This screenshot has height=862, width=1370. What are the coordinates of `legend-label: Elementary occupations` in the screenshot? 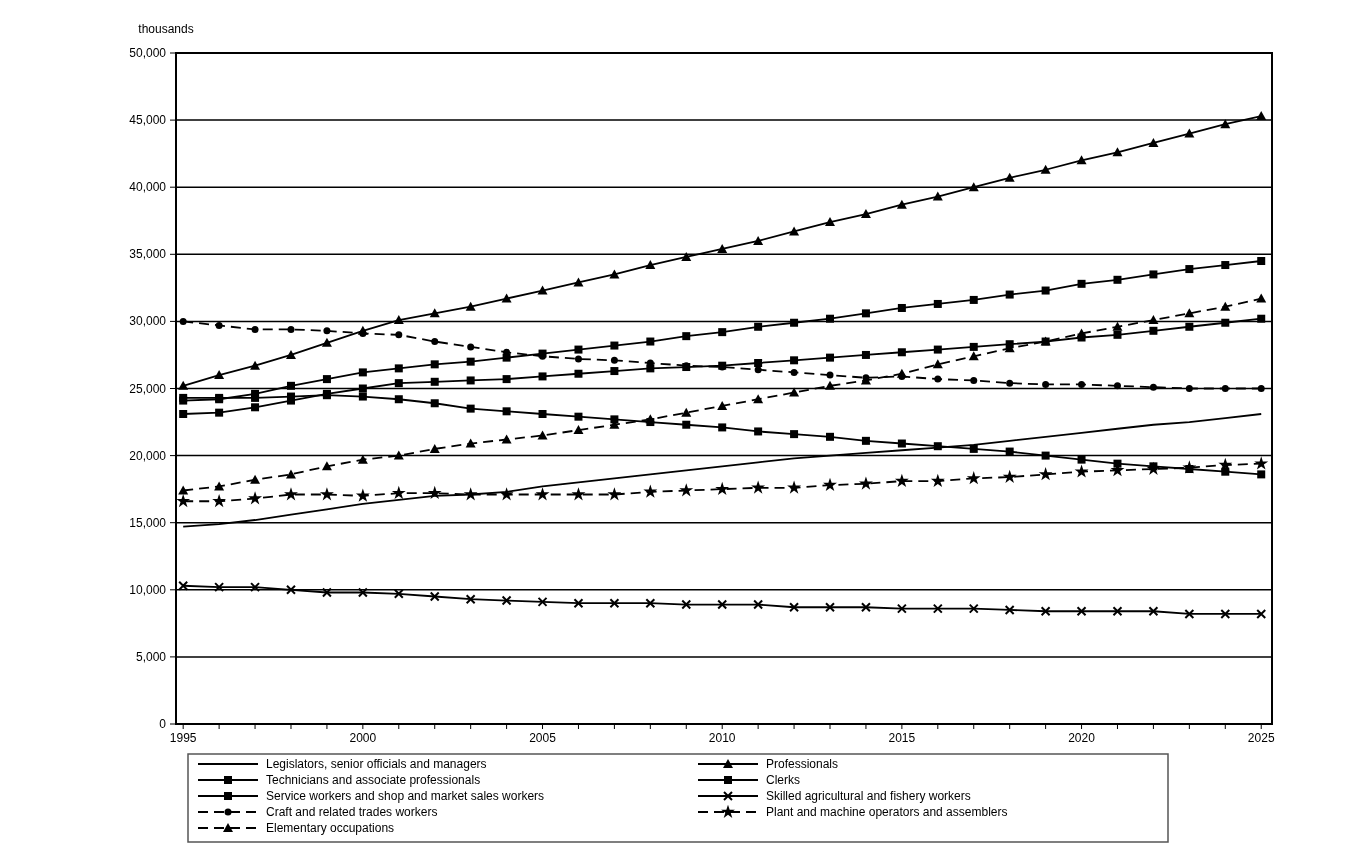 It's located at (330, 828).